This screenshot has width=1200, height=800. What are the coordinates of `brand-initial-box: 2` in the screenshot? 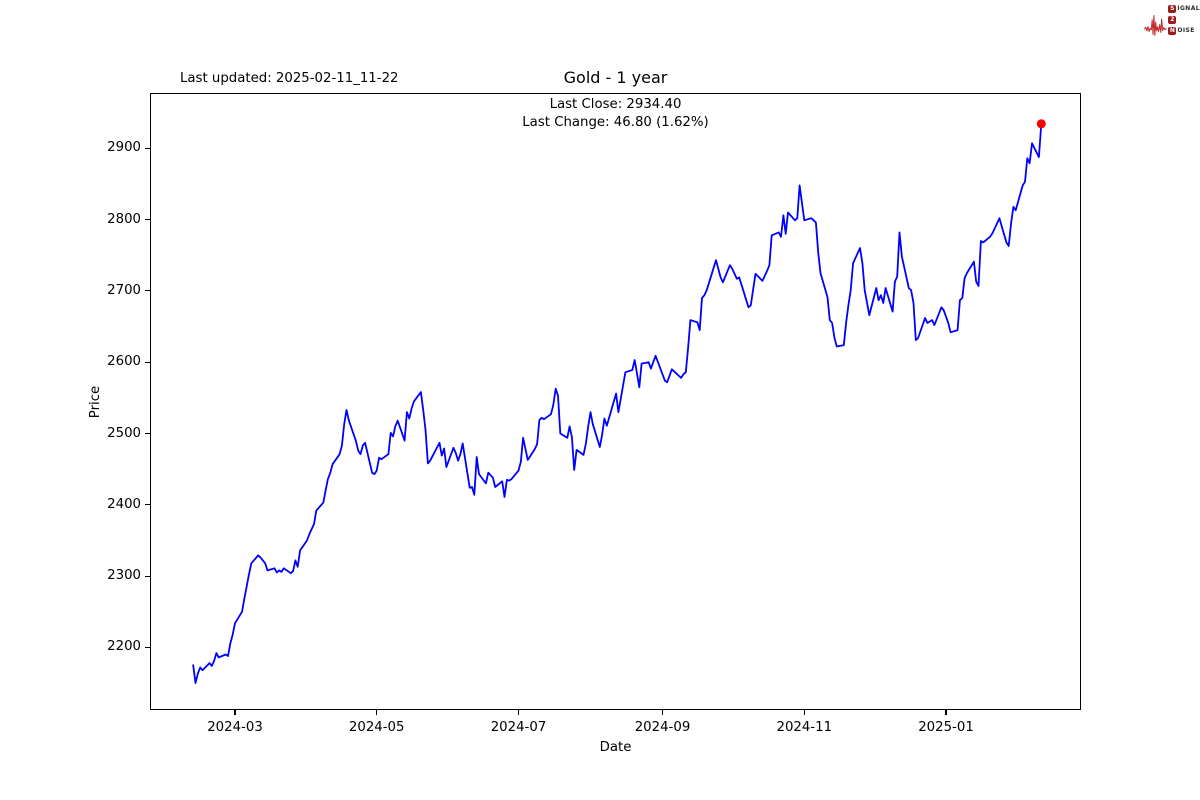 It's located at (1172, 20).